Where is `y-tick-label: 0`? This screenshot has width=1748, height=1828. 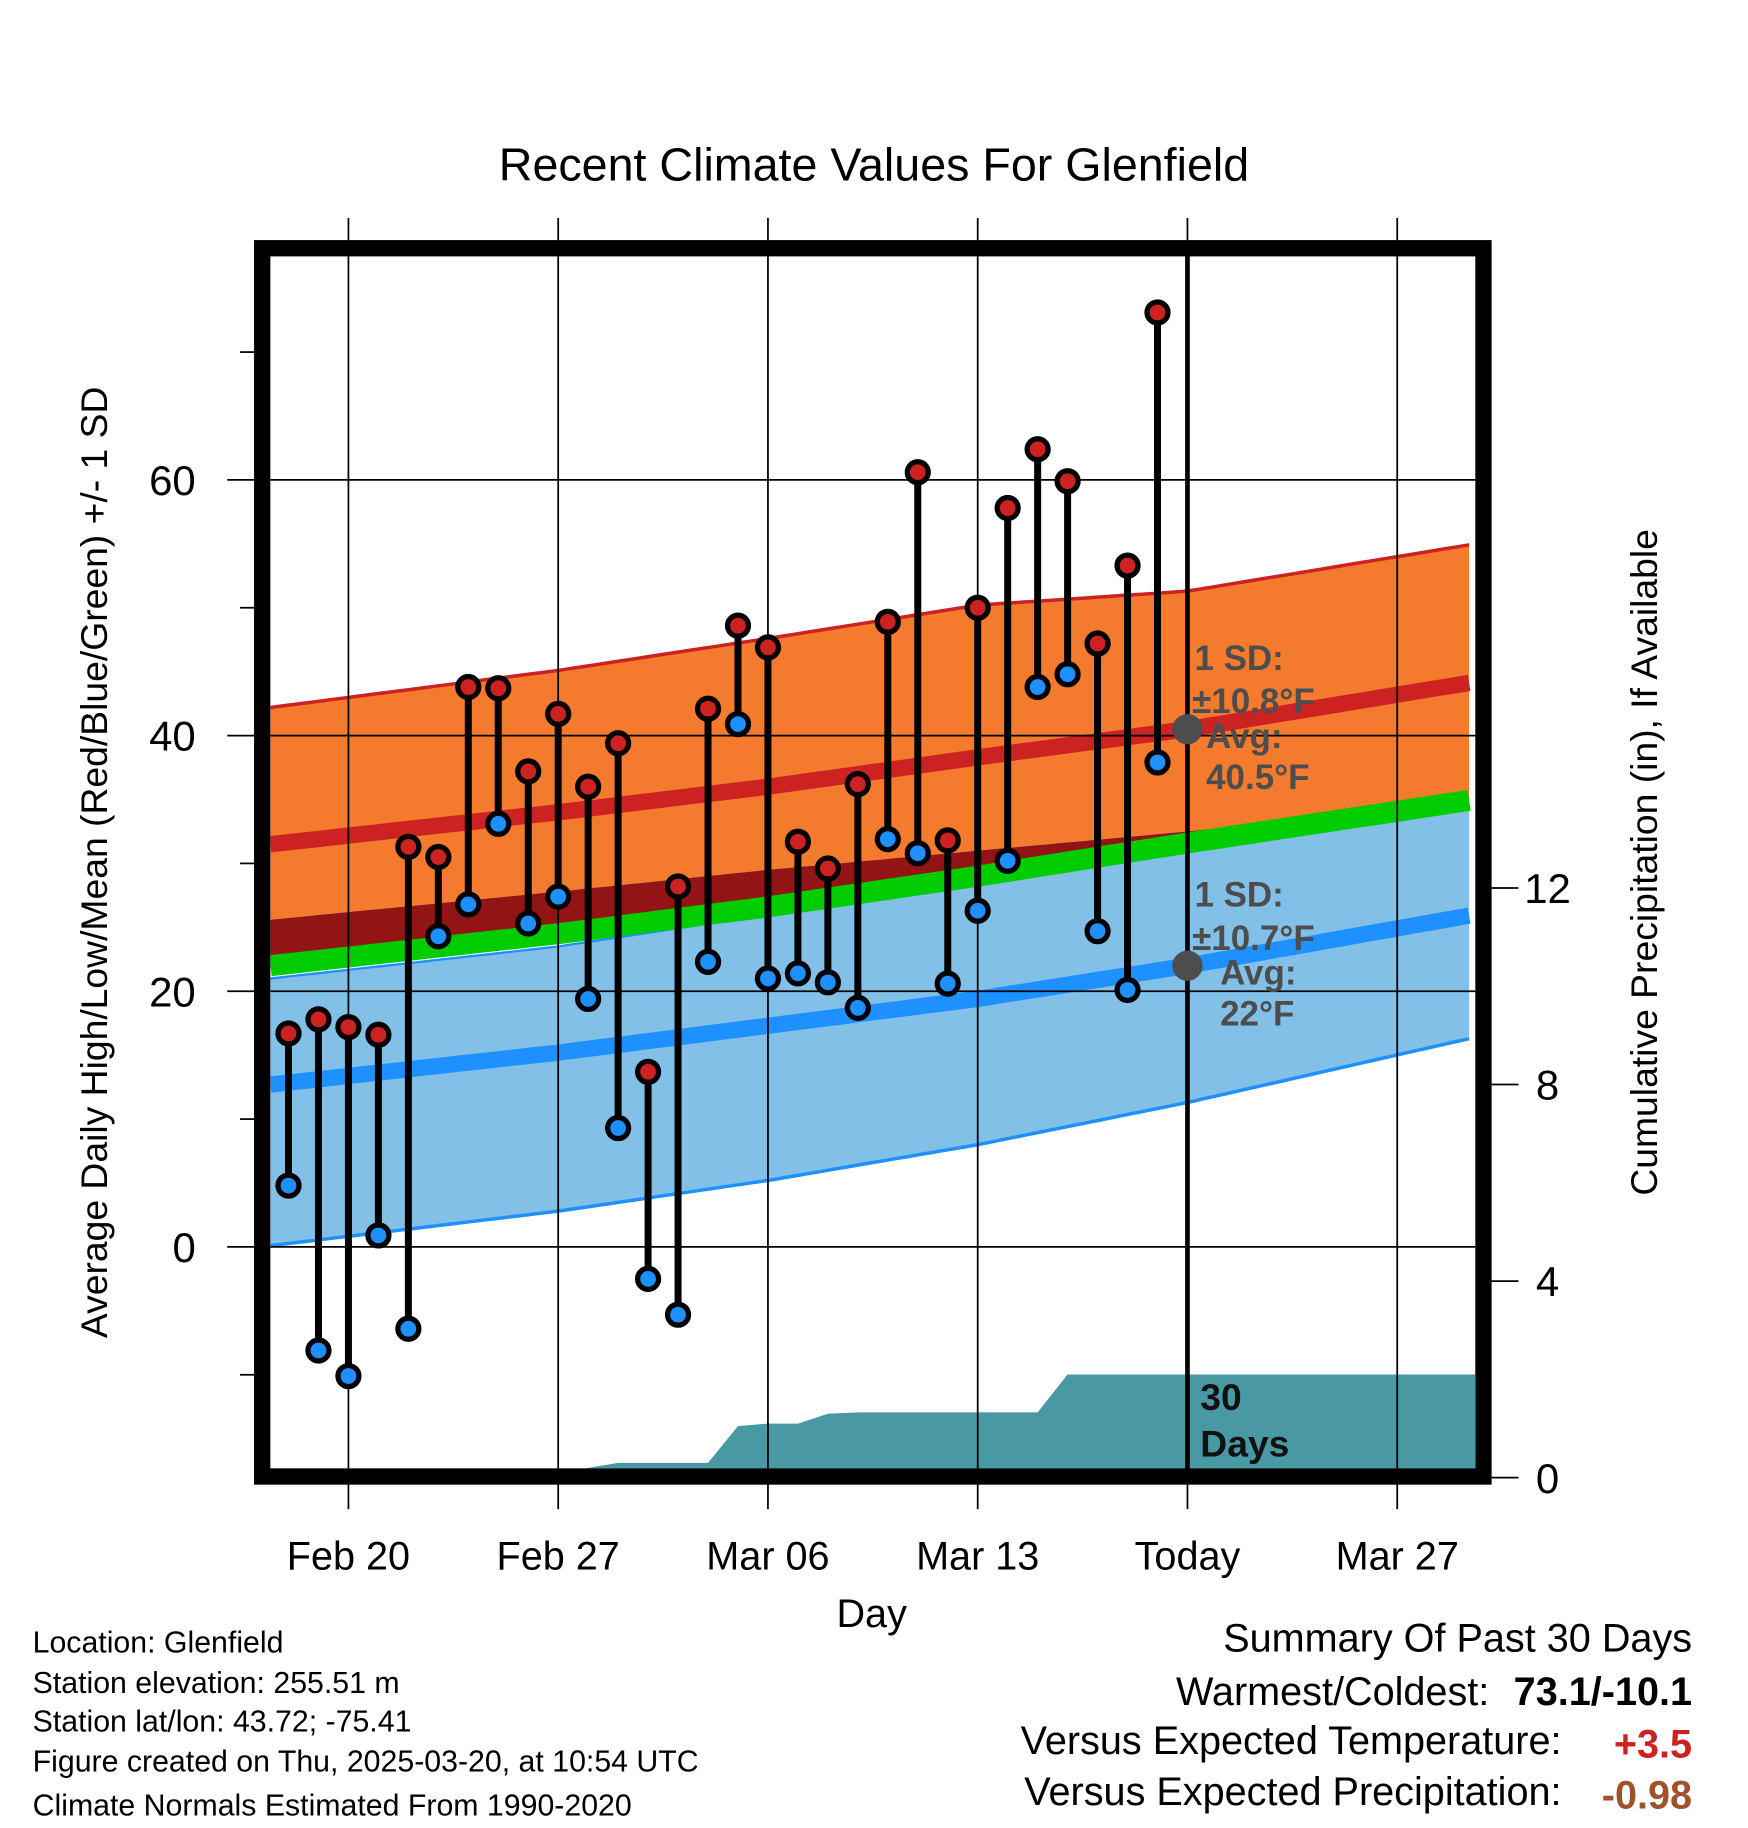 y-tick-label: 0 is located at coordinates (183, 1247).